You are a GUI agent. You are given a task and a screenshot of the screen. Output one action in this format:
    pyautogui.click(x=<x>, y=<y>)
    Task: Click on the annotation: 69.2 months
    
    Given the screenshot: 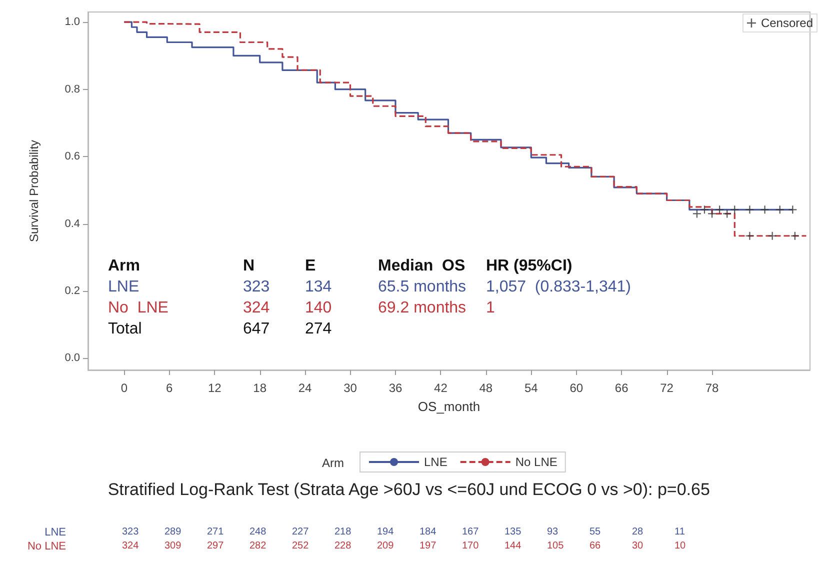 What is the action you would take?
    pyautogui.click(x=422, y=308)
    